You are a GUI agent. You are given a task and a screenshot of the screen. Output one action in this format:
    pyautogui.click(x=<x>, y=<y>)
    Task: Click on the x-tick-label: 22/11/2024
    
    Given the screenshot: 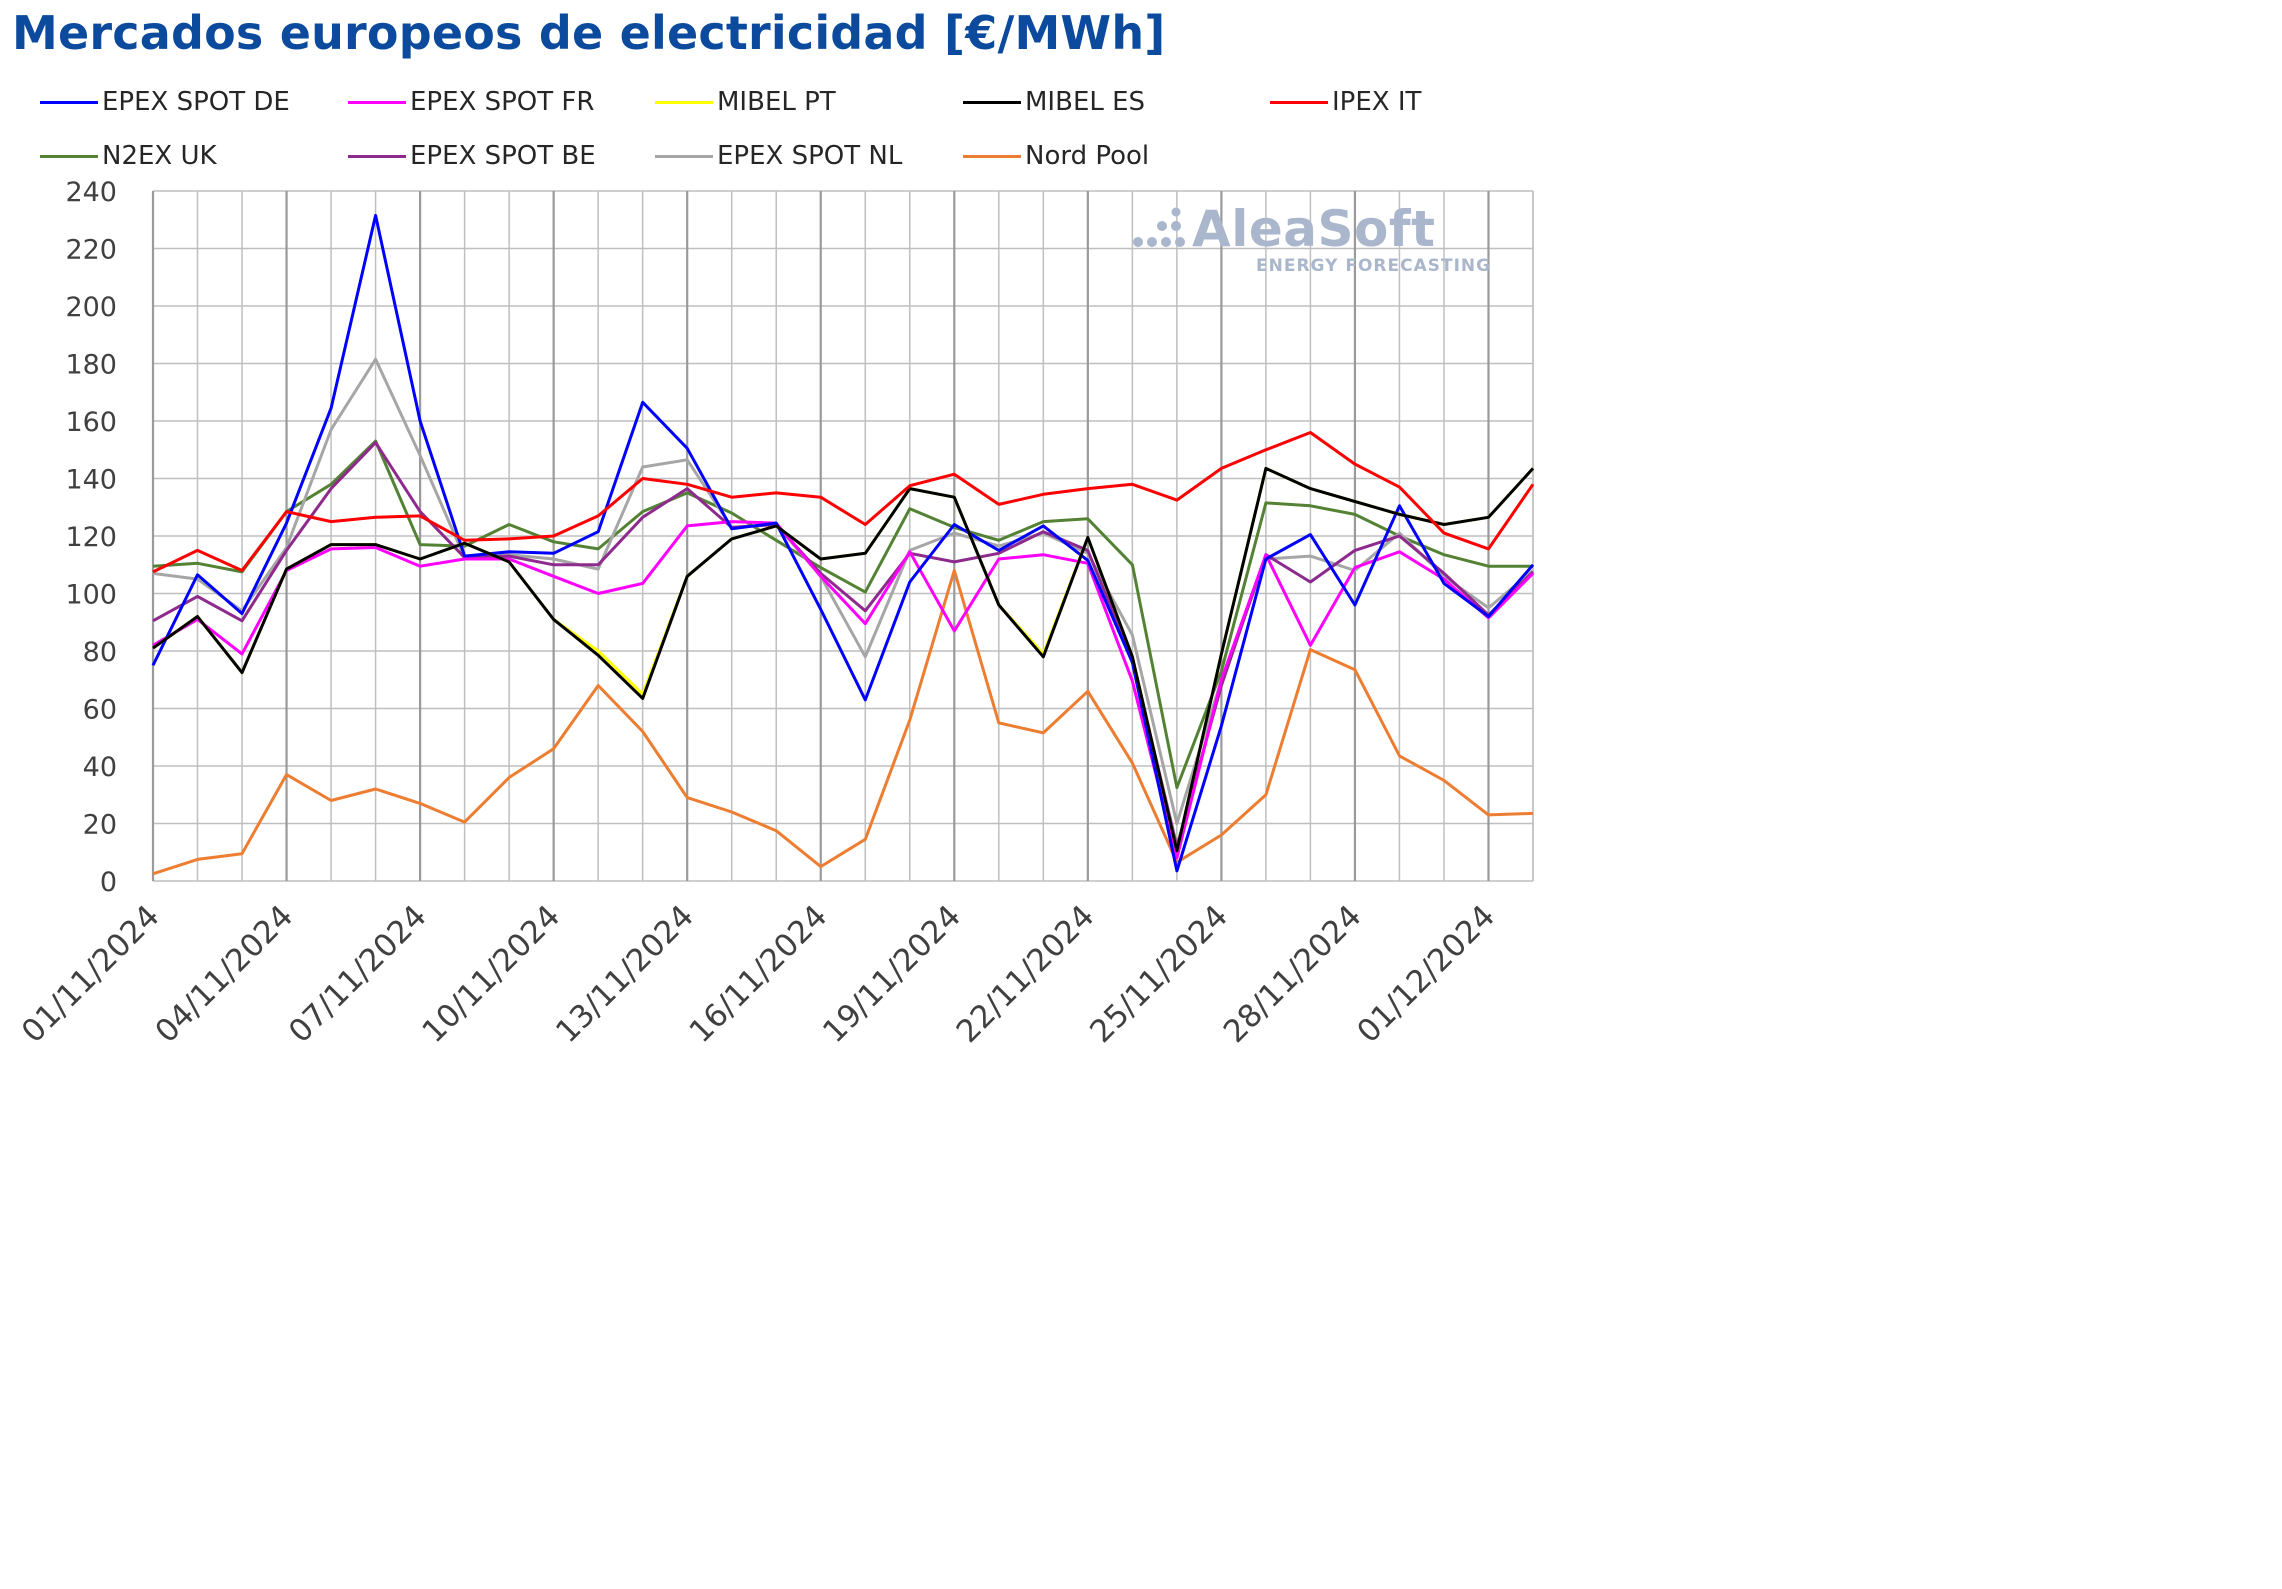 What is the action you would take?
    pyautogui.click(x=1026, y=974)
    